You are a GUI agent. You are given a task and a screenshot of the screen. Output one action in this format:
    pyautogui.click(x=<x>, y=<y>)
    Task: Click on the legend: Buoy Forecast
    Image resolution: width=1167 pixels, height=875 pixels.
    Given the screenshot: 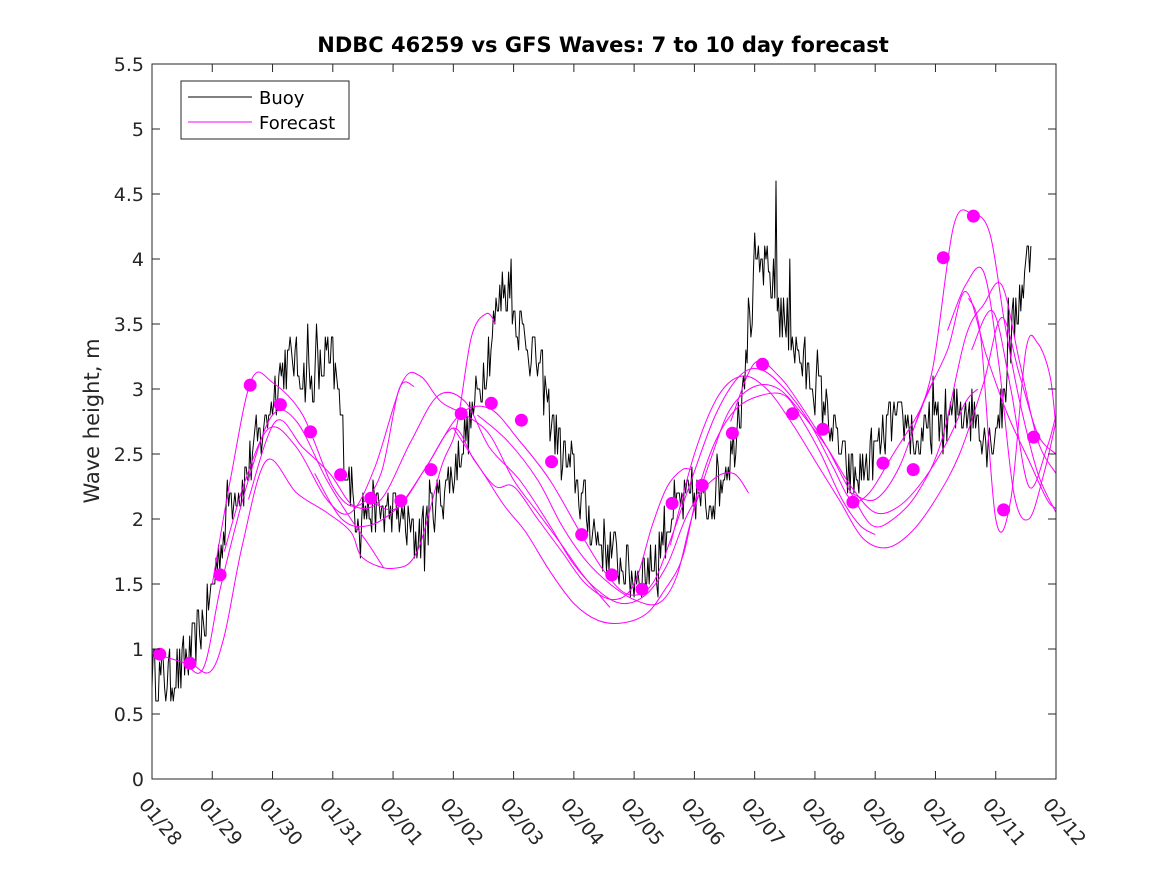 What is the action you would take?
    pyautogui.click(x=265, y=110)
    